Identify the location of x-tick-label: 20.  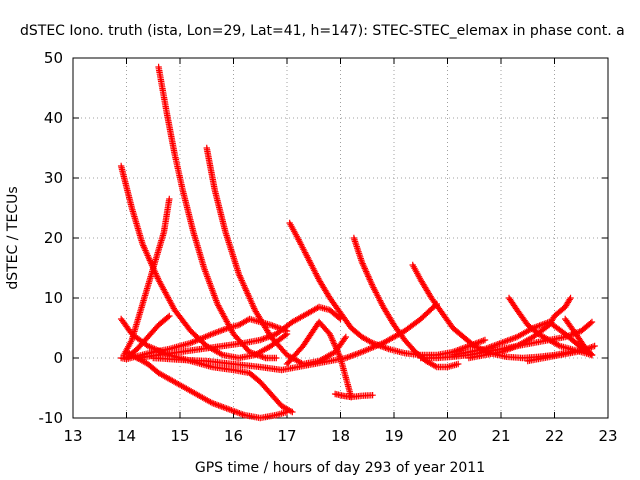
(447, 436).